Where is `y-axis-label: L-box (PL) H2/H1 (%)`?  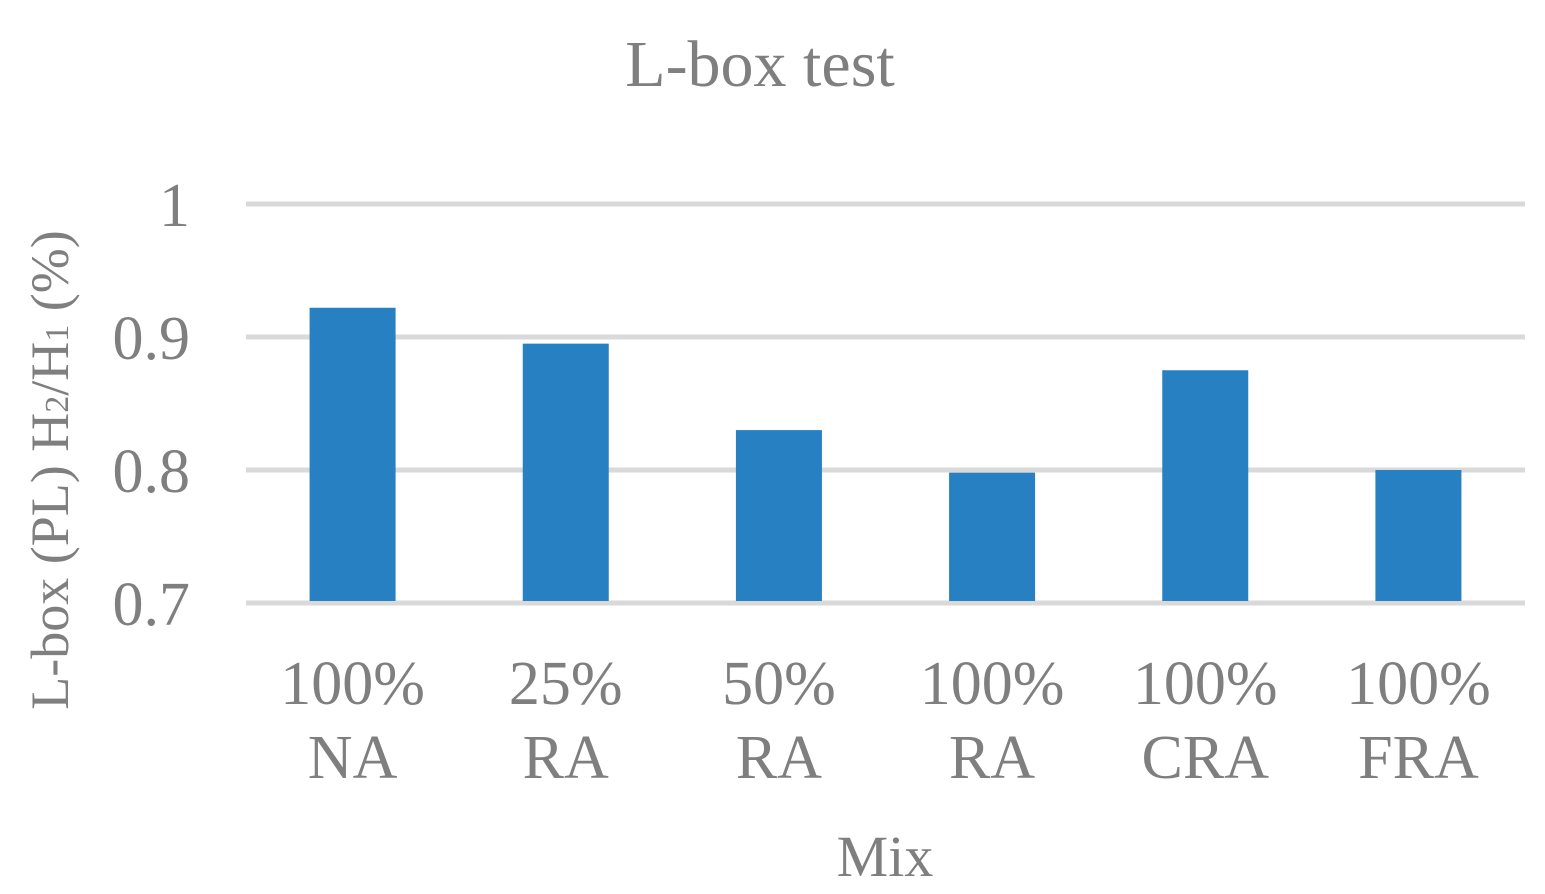 y-axis-label: L-box (PL) H2/H1 (%) is located at coordinates (50, 469).